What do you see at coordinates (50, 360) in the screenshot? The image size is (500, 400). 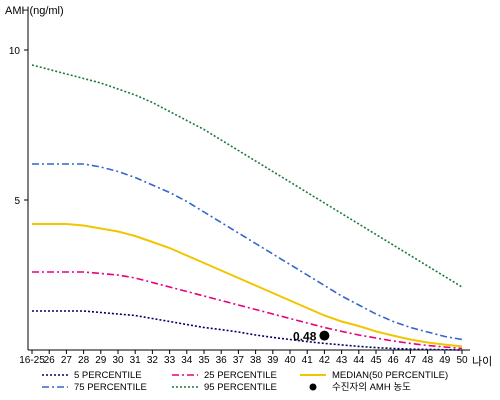 I see `x-tick-label: 26` at bounding box center [50, 360].